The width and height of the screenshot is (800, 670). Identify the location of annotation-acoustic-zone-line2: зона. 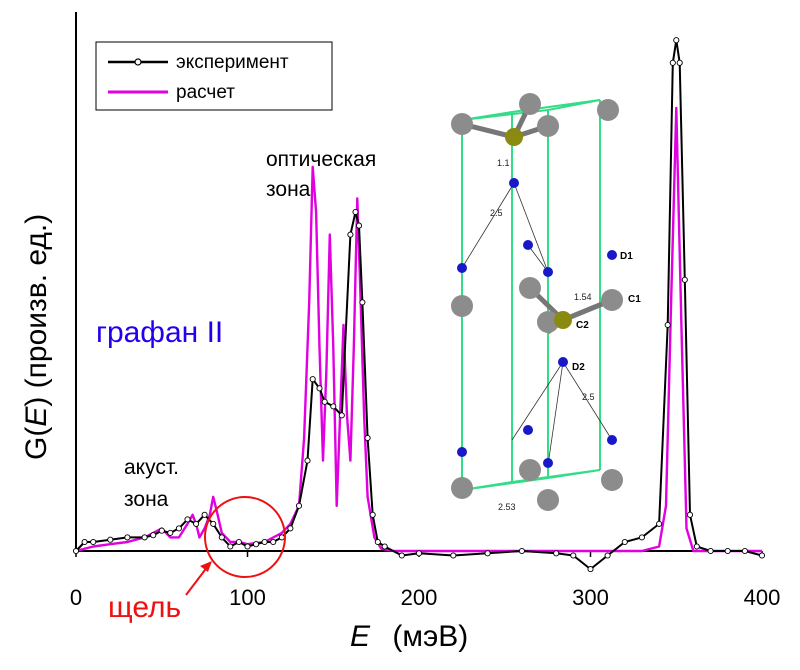
(146, 499).